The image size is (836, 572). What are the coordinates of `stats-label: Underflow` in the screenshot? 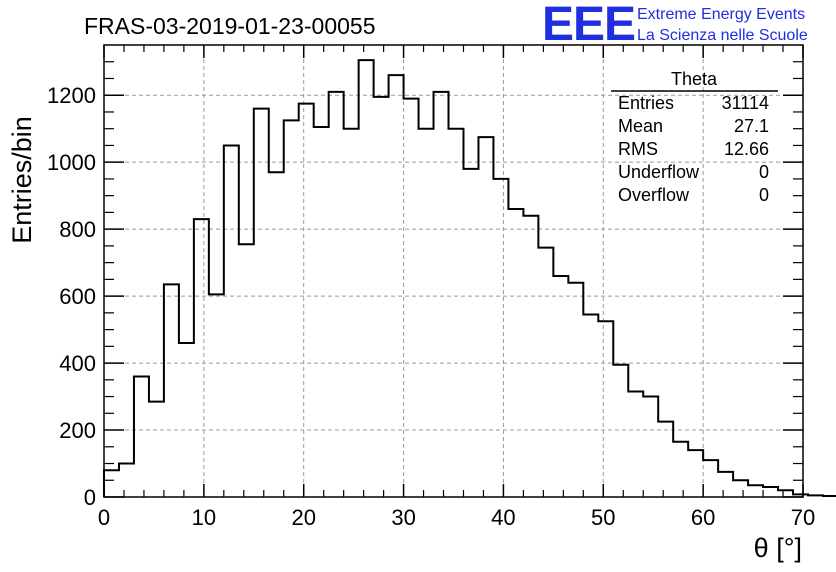 It's located at (659, 172).